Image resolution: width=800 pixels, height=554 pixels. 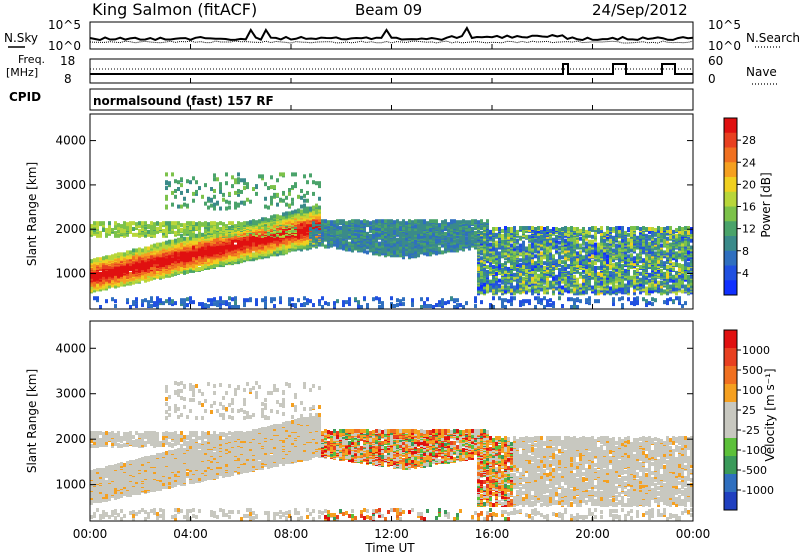 What do you see at coordinates (21, 38) in the screenshot?
I see `nsky-label: N.Sky` at bounding box center [21, 38].